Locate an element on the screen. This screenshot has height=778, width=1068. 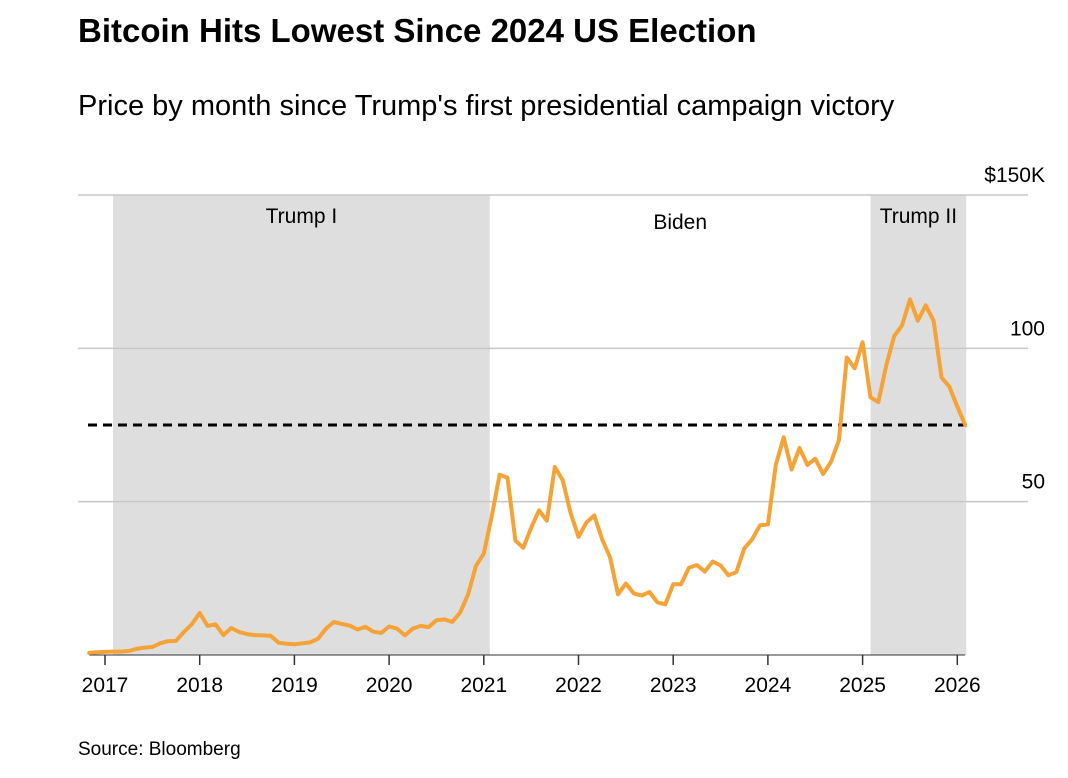
x-tick-label: 2023 is located at coordinates (673, 685).